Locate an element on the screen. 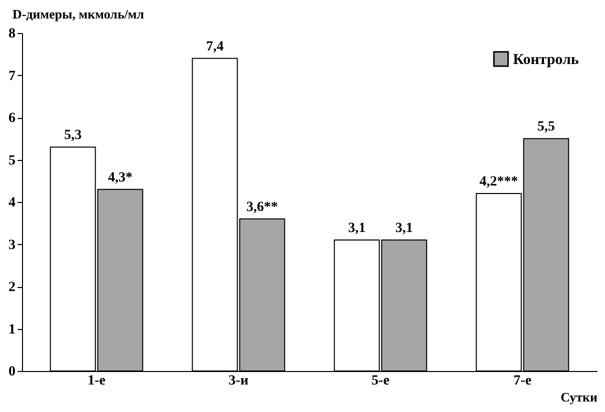  y-tick-label: 2 is located at coordinates (12, 287).